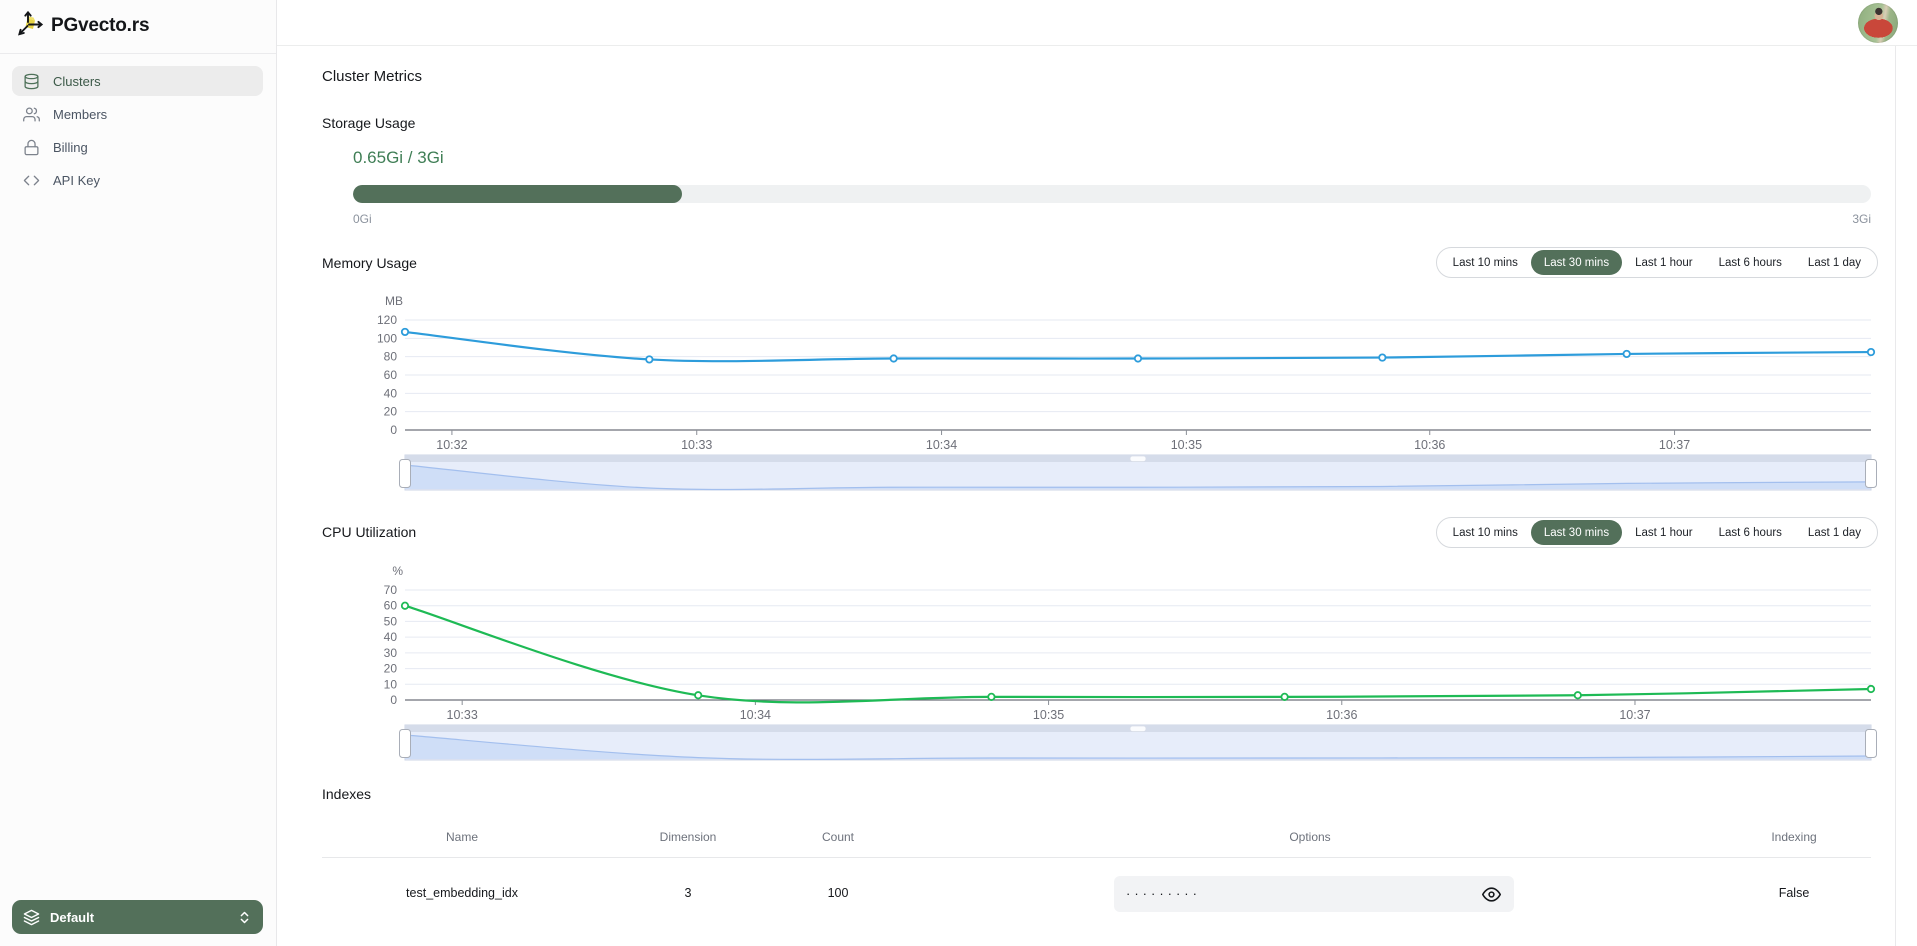 Image resolution: width=1917 pixels, height=946 pixels. Describe the element at coordinates (31, 114) in the screenshot. I see `users-icon` at that location.